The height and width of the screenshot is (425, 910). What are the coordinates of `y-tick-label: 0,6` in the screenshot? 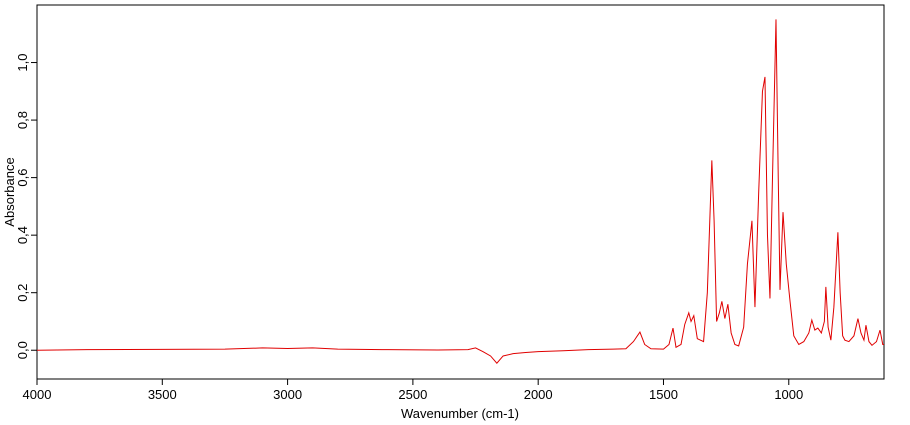 It's located at (22, 178).